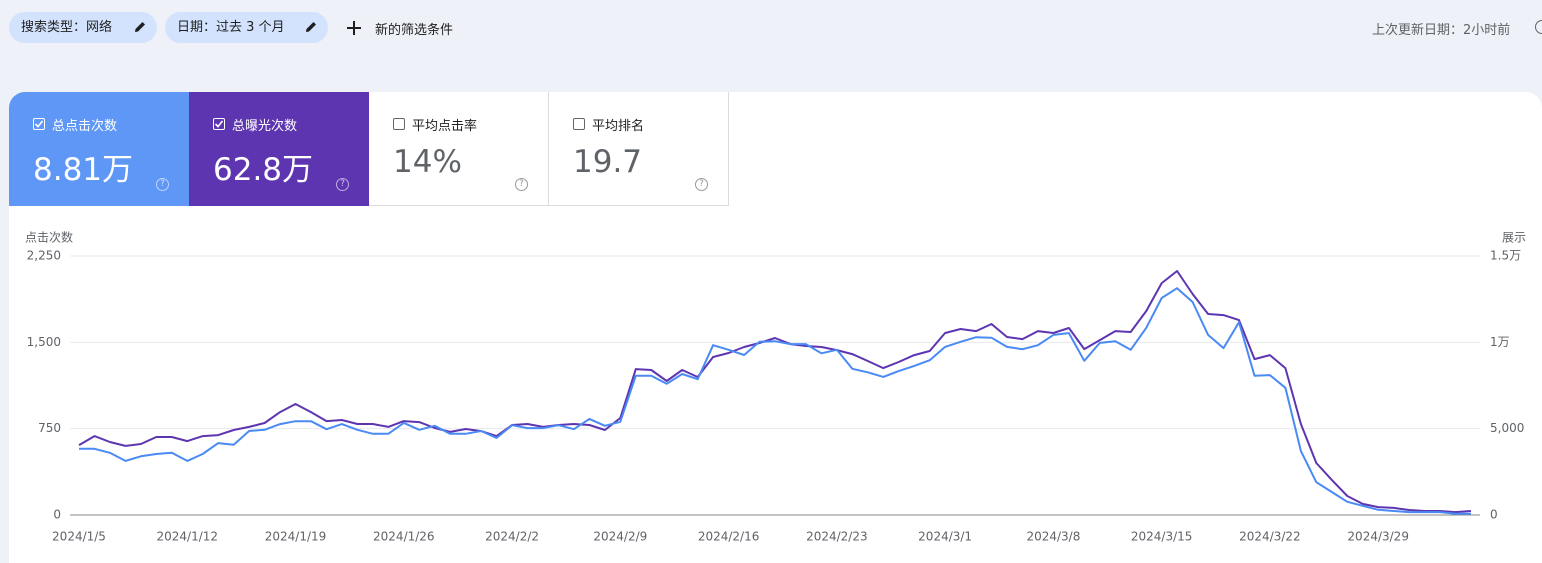 This screenshot has width=1542, height=563. I want to click on x-tick-label: 2024/1/12, so click(188, 537).